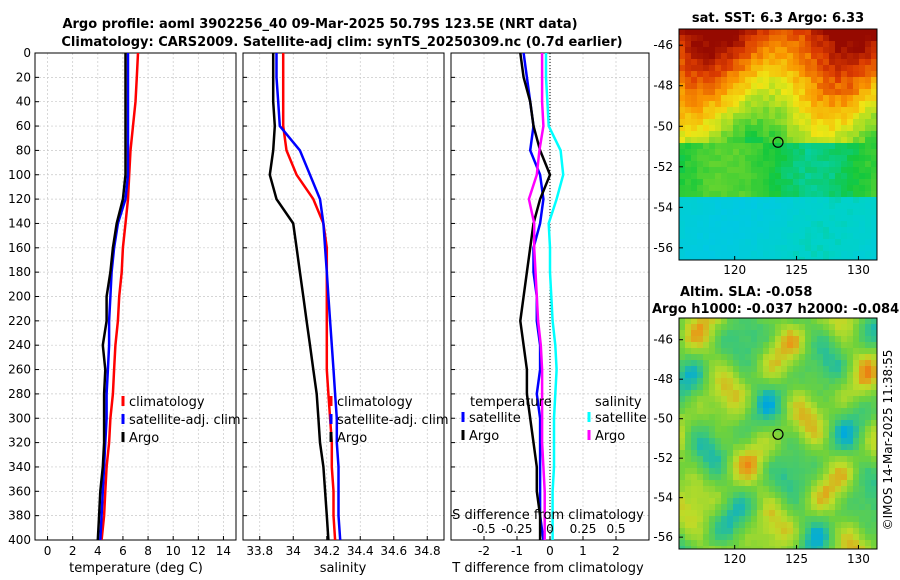 The width and height of the screenshot is (900, 580). Describe the element at coordinates (19, 516) in the screenshot. I see `temperature-ytick-label: 380` at that location.